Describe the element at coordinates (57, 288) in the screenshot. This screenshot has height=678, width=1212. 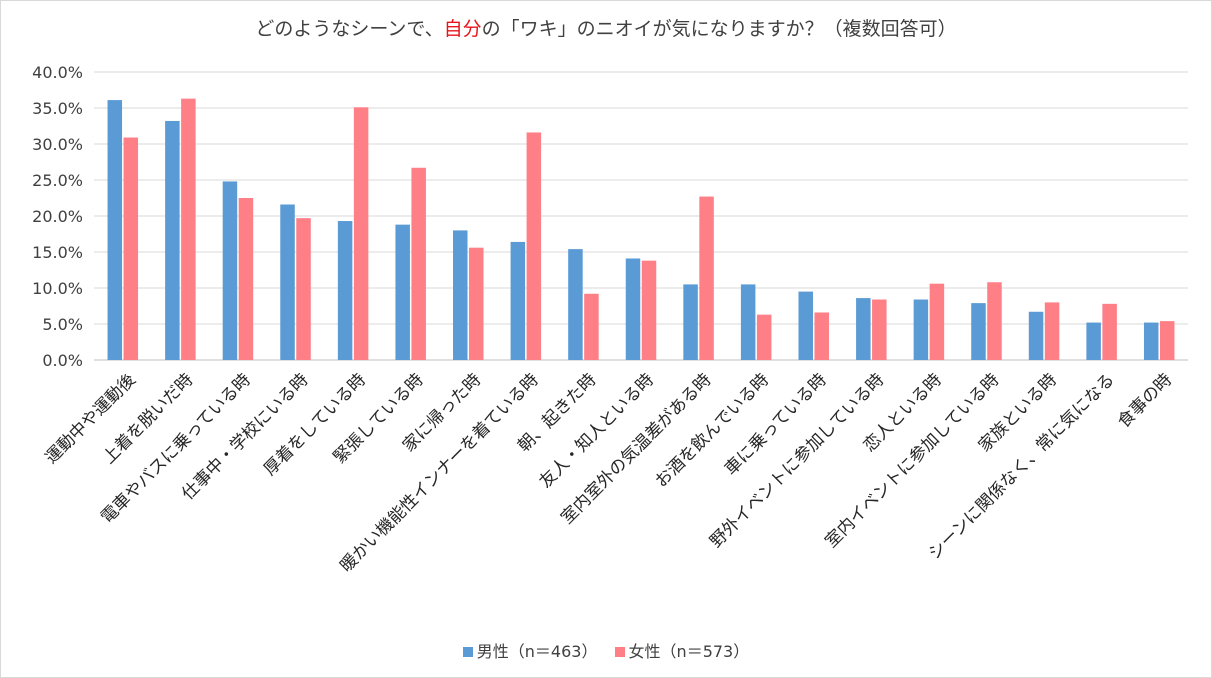
I see `y-tick-label: 10.0%` at that location.